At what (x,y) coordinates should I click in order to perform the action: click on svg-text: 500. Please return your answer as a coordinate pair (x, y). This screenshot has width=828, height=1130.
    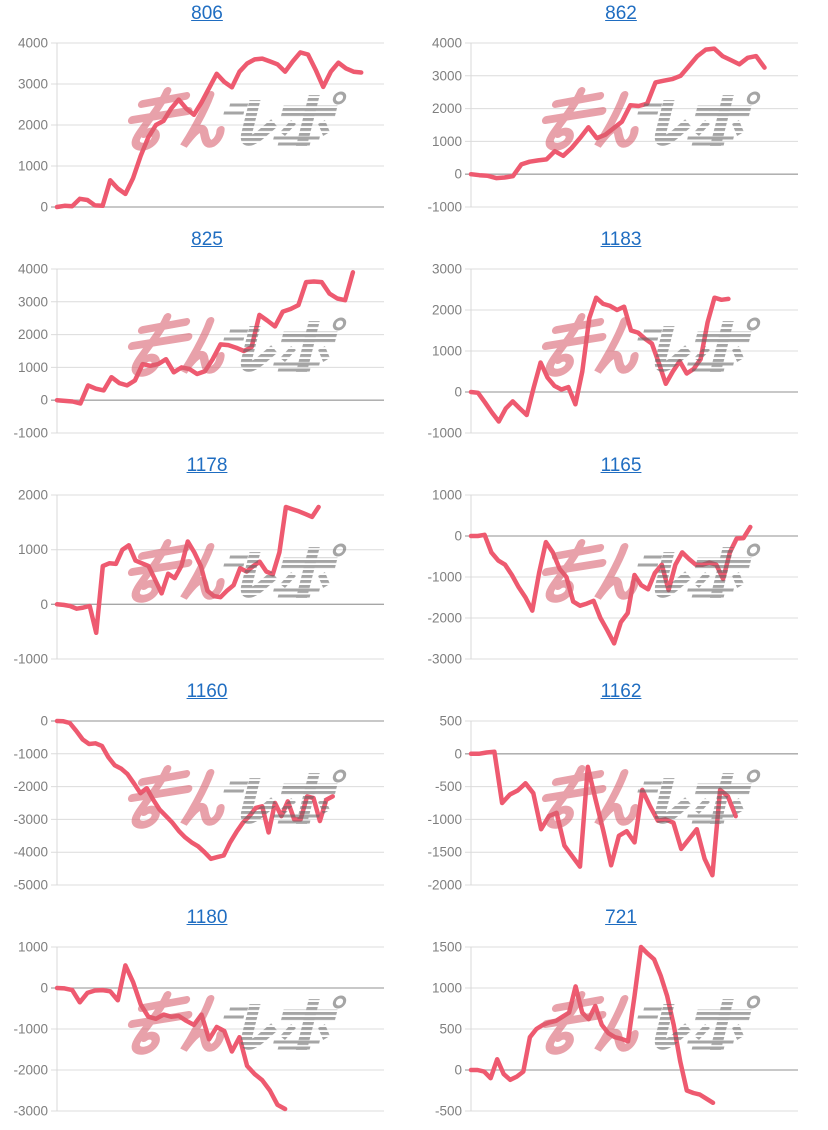
    Looking at the image, I should click on (450, 1029).